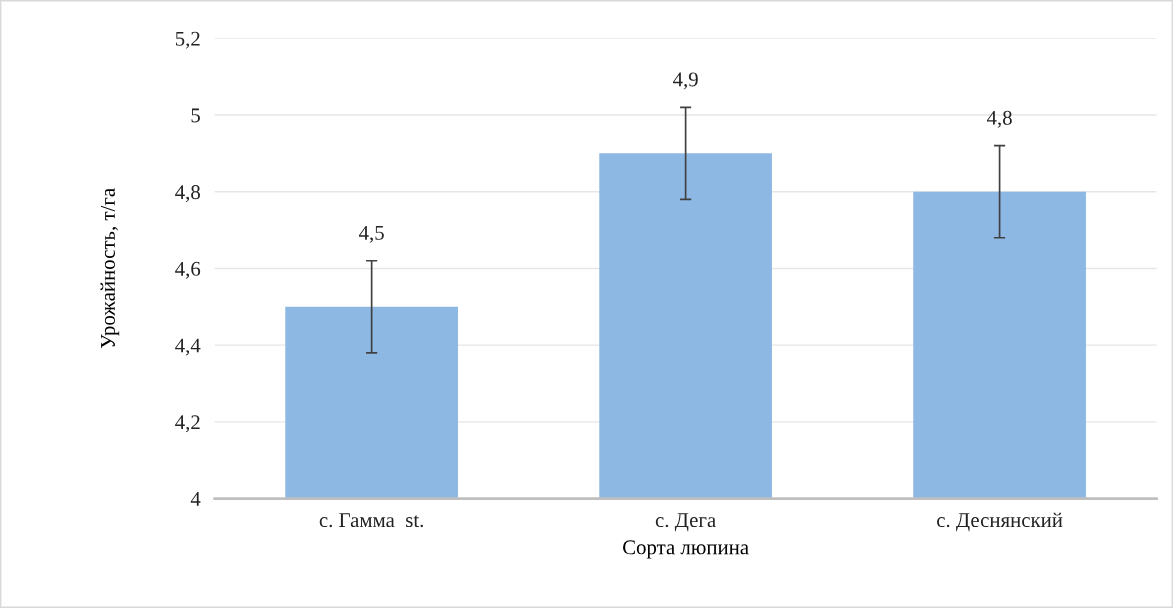 The image size is (1173, 608). What do you see at coordinates (188, 347) in the screenshot?
I see `y-tick-label: 4,4` at bounding box center [188, 347].